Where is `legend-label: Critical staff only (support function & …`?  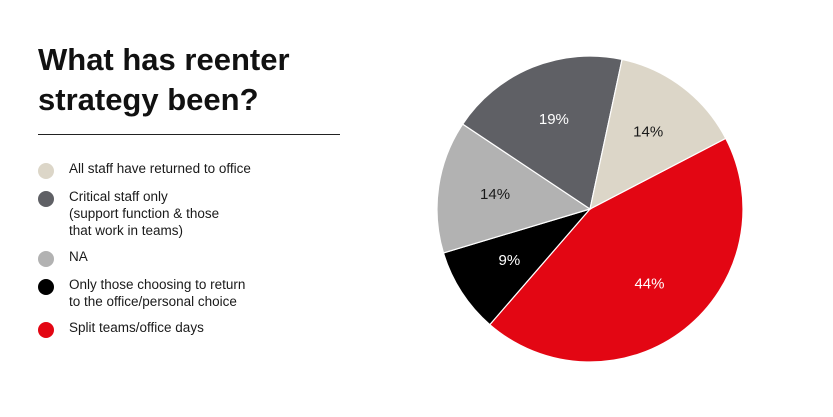
legend-label: Critical staff only (support function & … is located at coordinates (144, 213).